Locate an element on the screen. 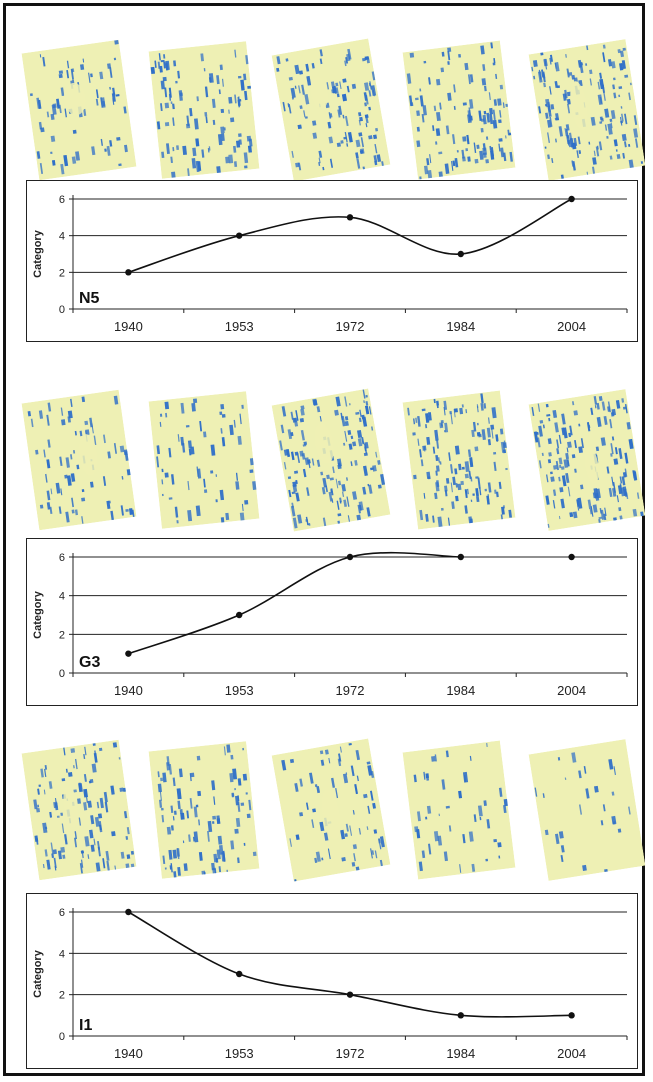  map-tile-row-g3 is located at coordinates (326, 463).